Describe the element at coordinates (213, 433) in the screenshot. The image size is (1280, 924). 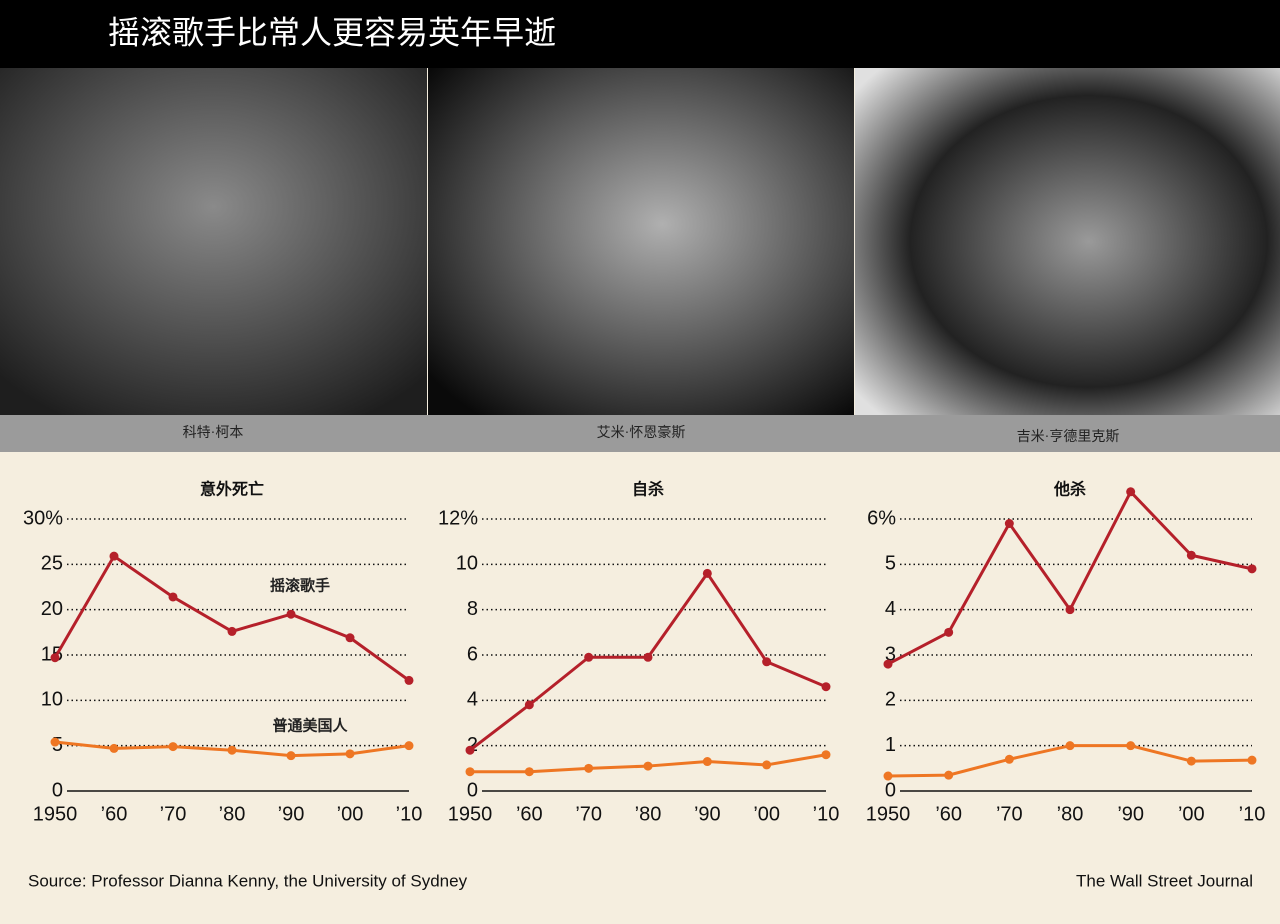
I see `photo-caption: 科特·柯本` at that location.